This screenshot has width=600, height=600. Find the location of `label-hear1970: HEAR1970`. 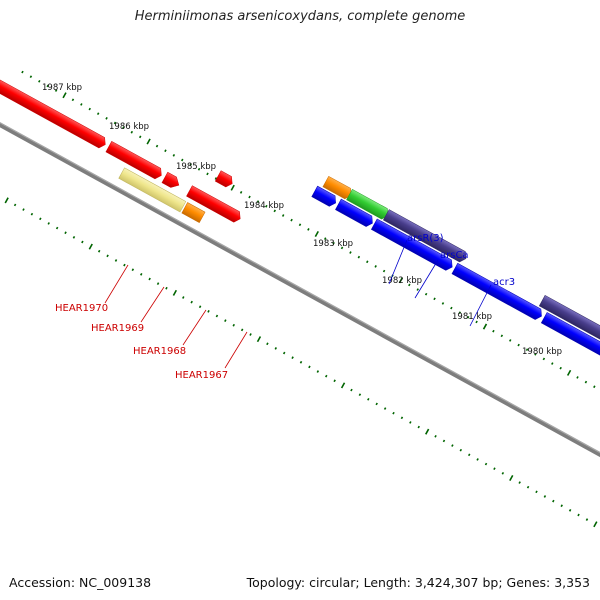

label-hear1970: HEAR1970 is located at coordinates (81, 308).